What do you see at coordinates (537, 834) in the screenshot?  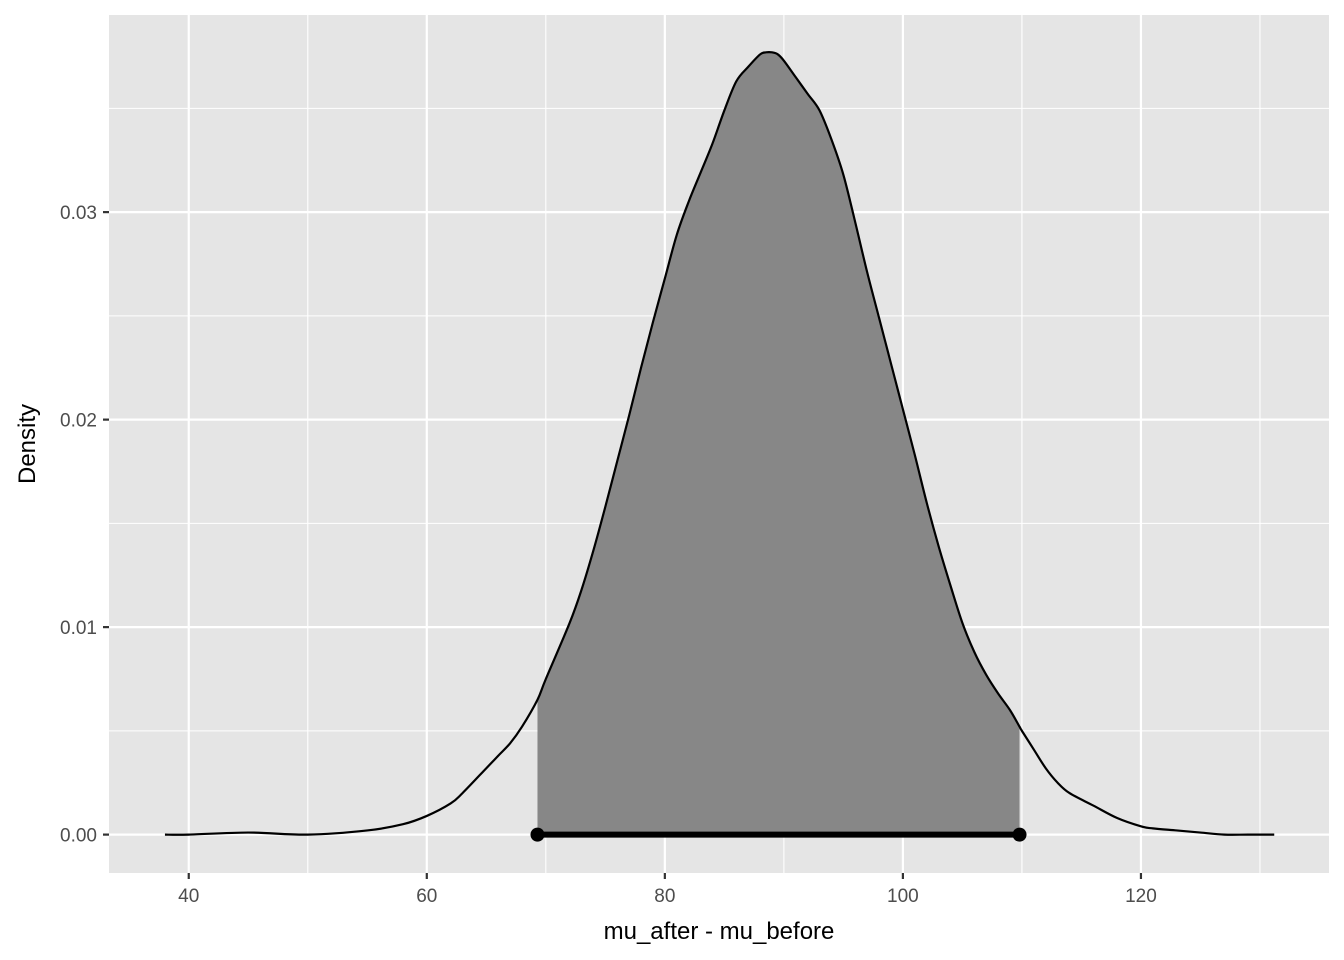 I see `interval-start-point` at bounding box center [537, 834].